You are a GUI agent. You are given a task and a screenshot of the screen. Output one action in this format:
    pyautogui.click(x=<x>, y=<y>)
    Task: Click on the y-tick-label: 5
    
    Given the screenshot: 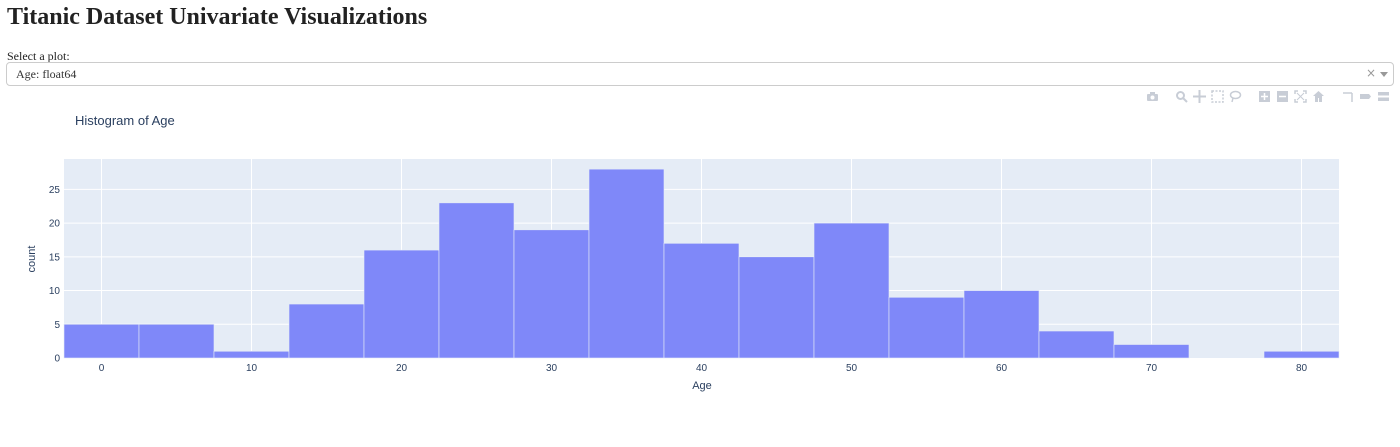 What is the action you would take?
    pyautogui.click(x=57, y=325)
    